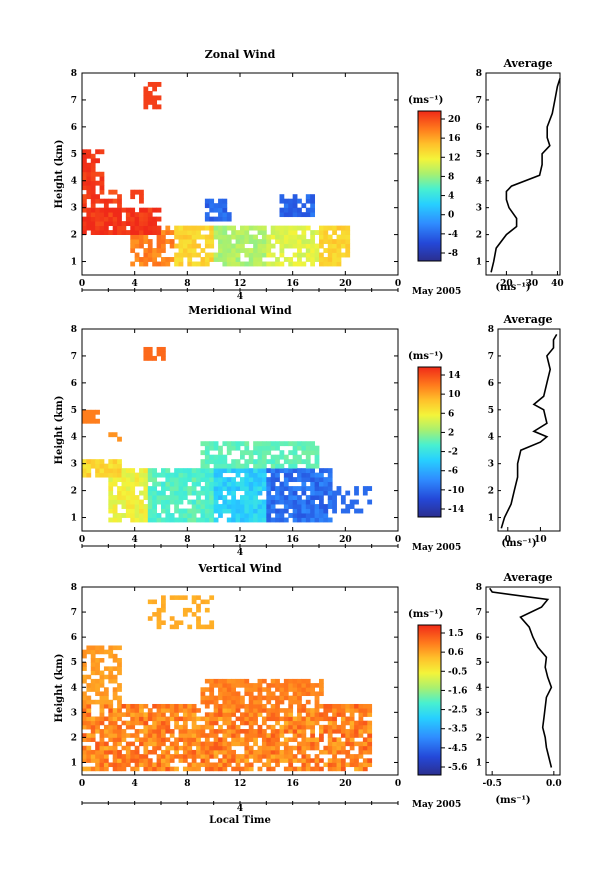  What do you see at coordinates (240, 284) in the screenshot?
I see `x-tick-label: 12` at bounding box center [240, 284].